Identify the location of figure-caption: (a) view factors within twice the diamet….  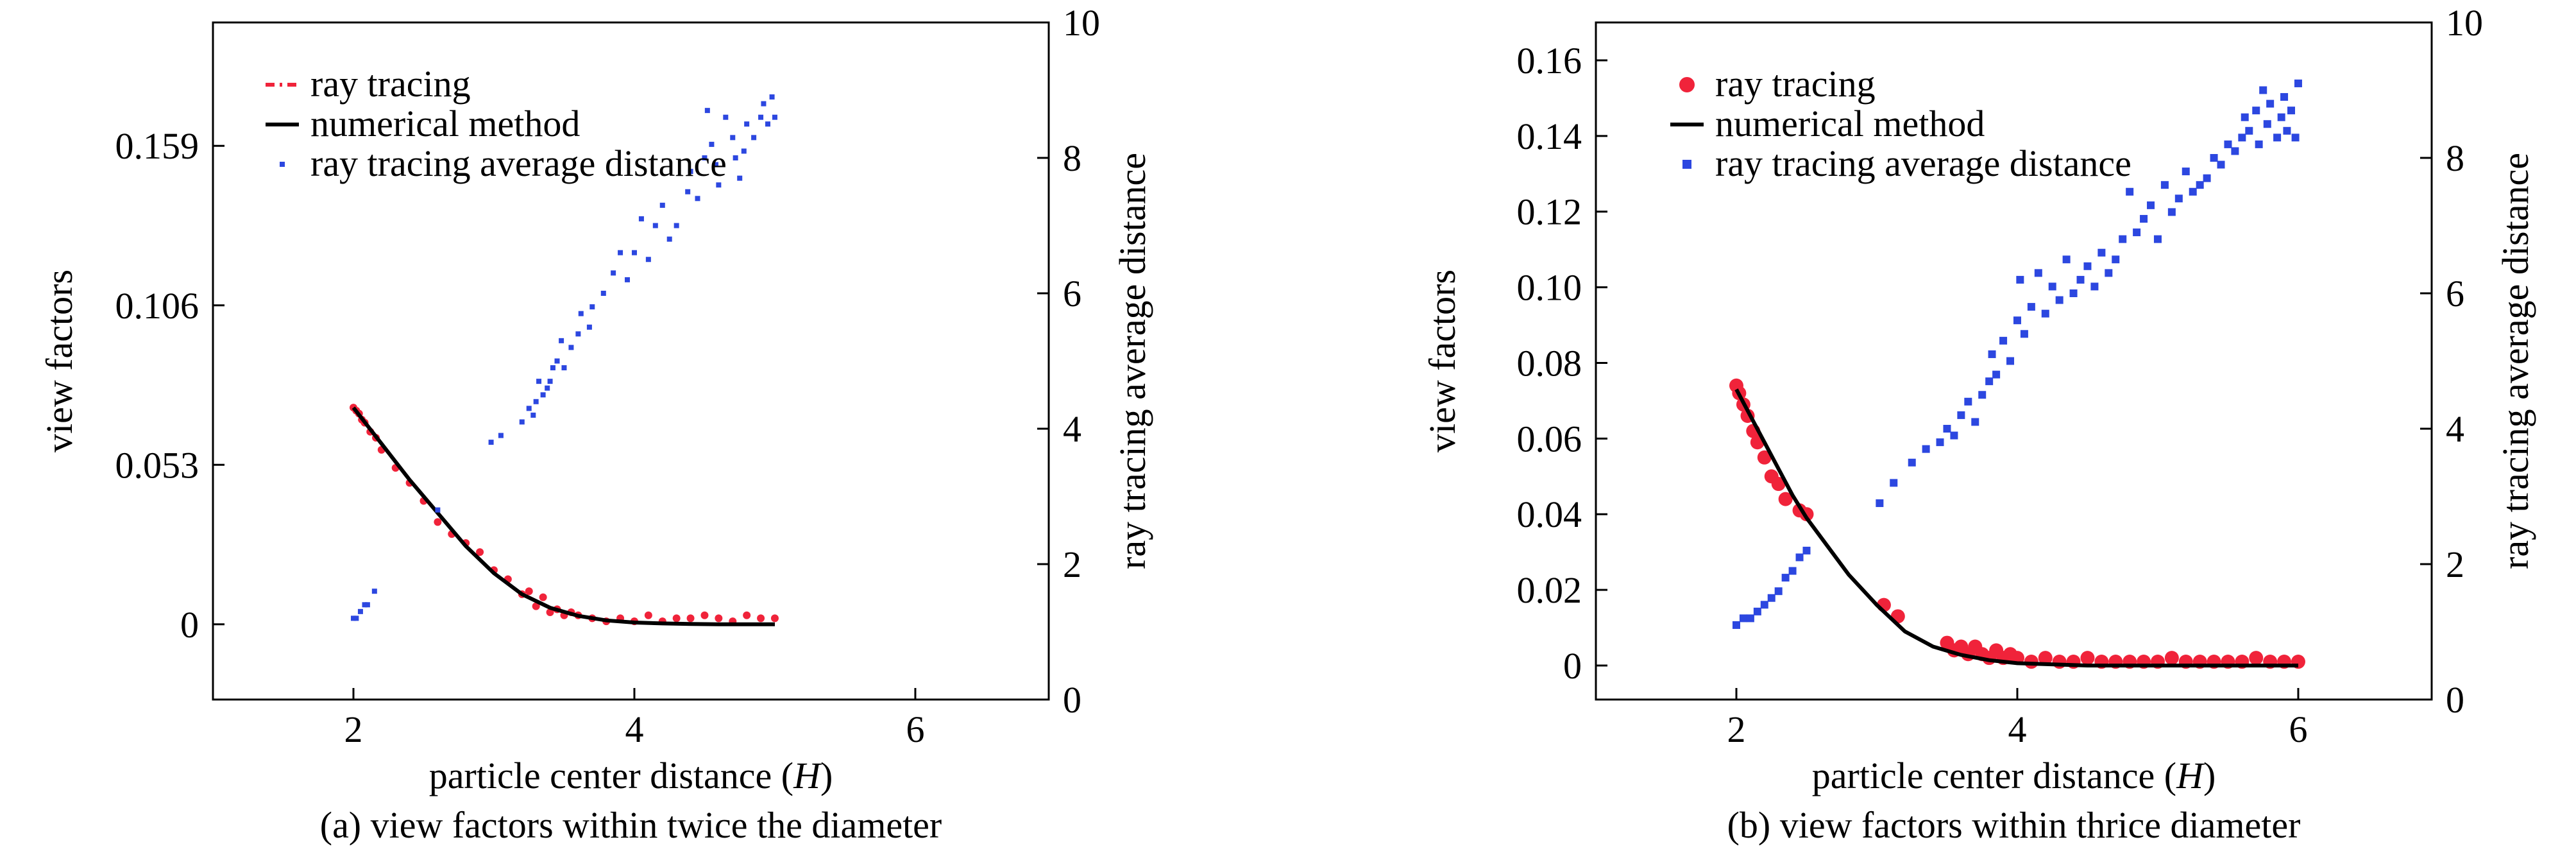
(631, 825).